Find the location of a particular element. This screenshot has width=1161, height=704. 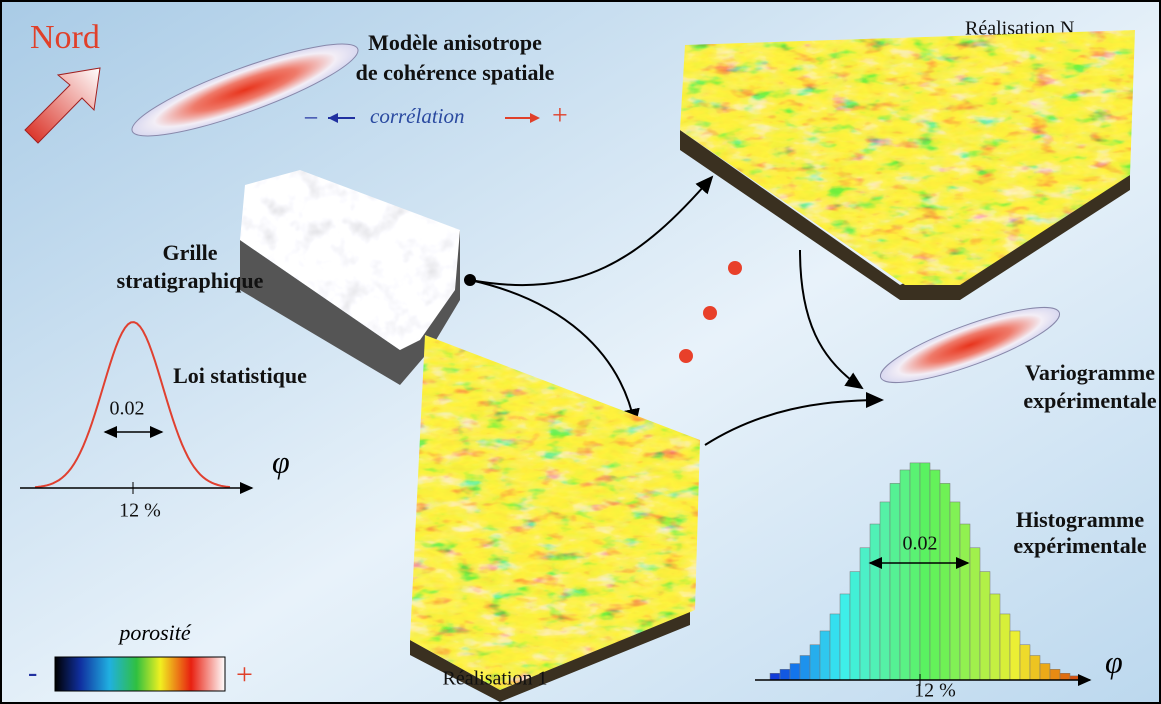

grid-label: stratigraphique is located at coordinates (190, 280).